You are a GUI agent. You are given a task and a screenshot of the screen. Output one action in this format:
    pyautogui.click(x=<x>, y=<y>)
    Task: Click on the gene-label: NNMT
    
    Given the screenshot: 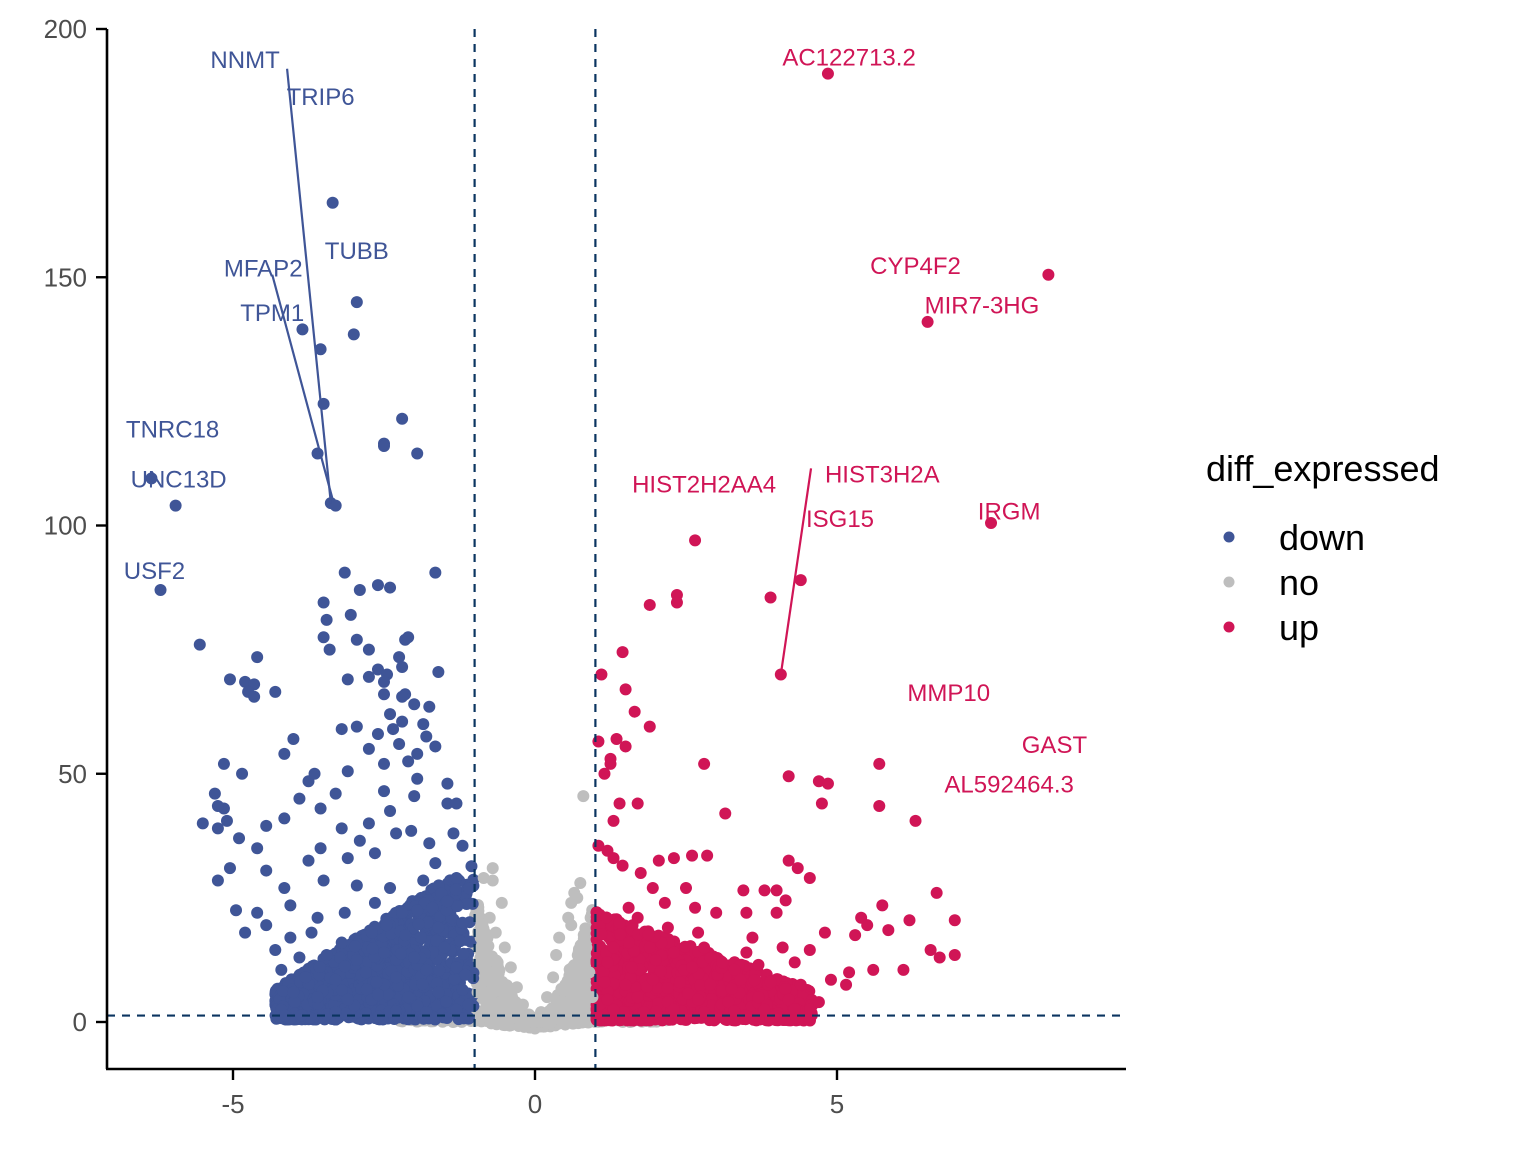 What is the action you would take?
    pyautogui.click(x=245, y=60)
    